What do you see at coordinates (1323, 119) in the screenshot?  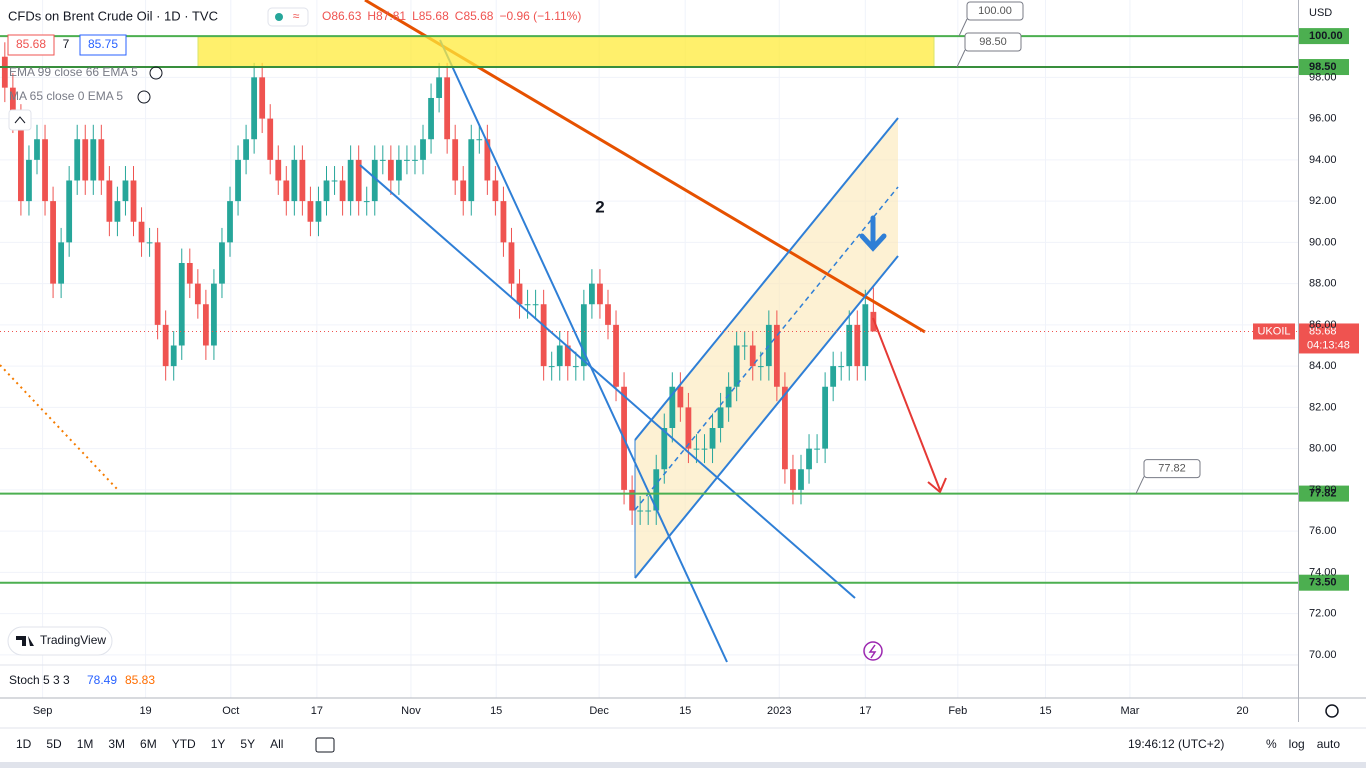 I see `y-tick-label: 96.00` at bounding box center [1323, 119].